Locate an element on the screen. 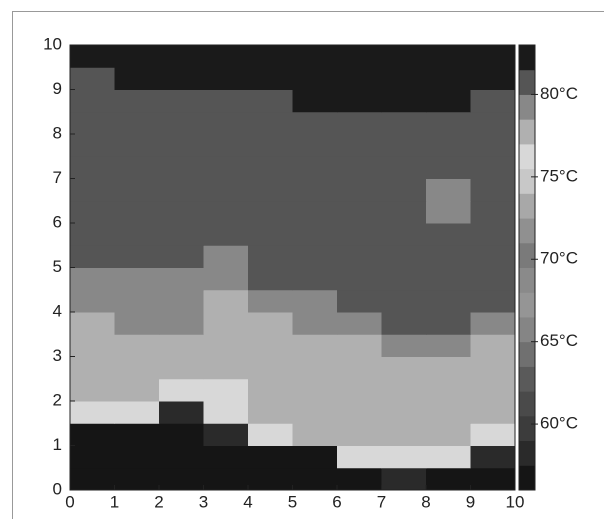  colorbar-tick-label: 60°C is located at coordinates (559, 423).